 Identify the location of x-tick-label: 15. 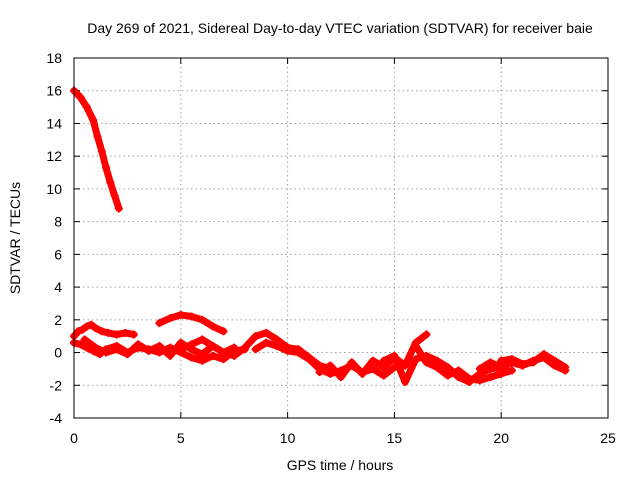
(395, 438).